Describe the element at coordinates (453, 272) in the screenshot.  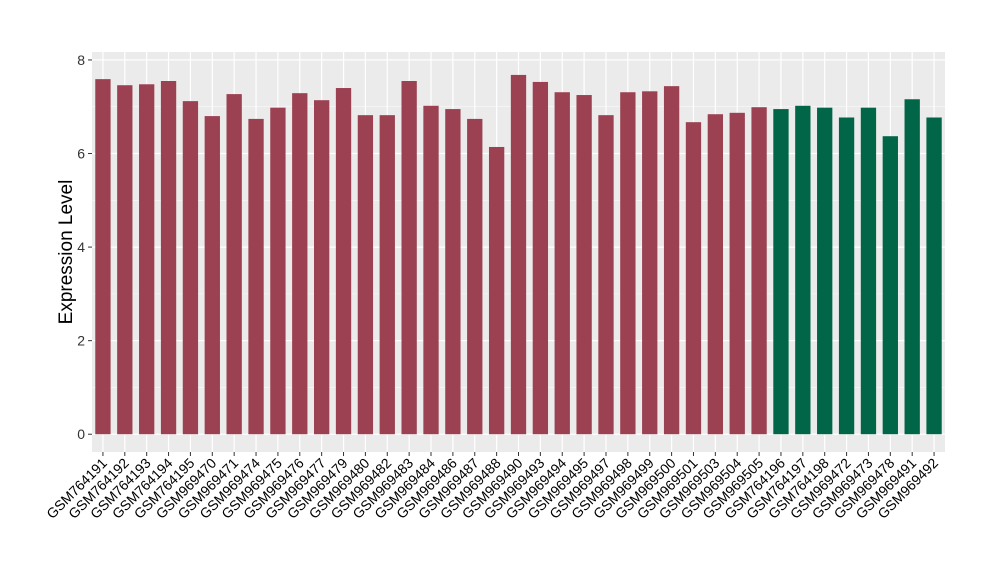
I see `bar-GSM969486` at that location.